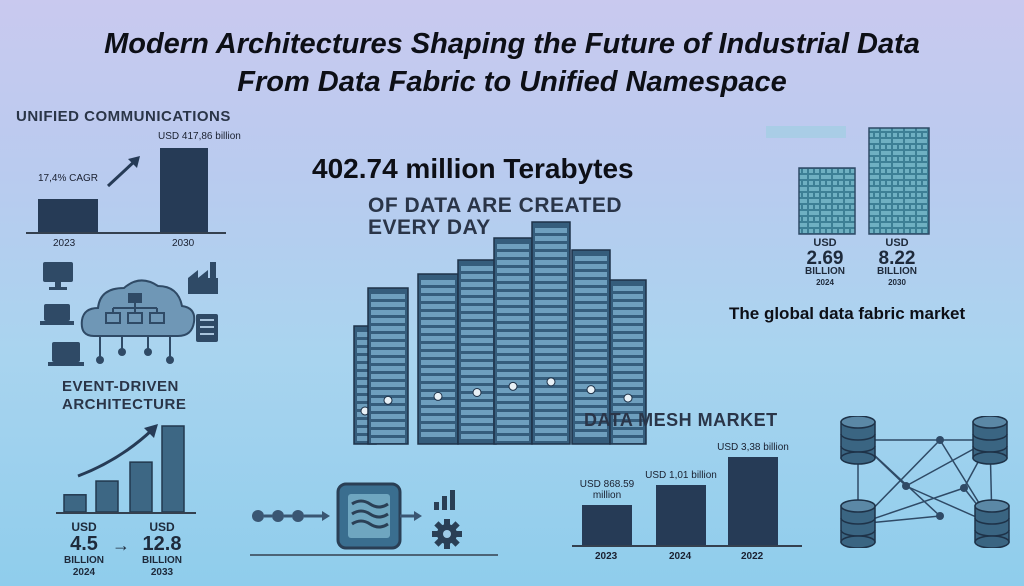 The height and width of the screenshot is (586, 1024). I want to click on uc-axis, so click(126, 233).